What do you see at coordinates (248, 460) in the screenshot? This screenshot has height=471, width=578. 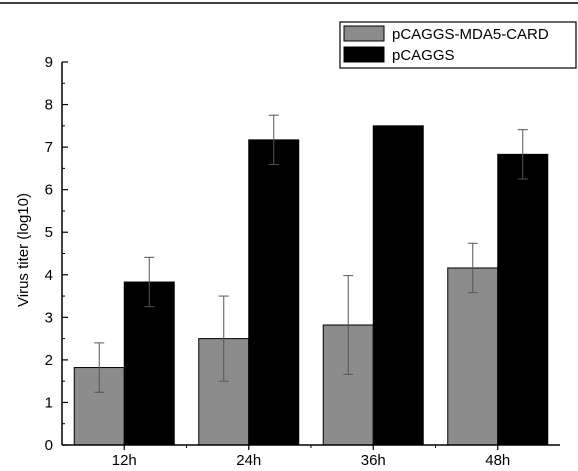 I see `x-tick-label: 24h` at bounding box center [248, 460].